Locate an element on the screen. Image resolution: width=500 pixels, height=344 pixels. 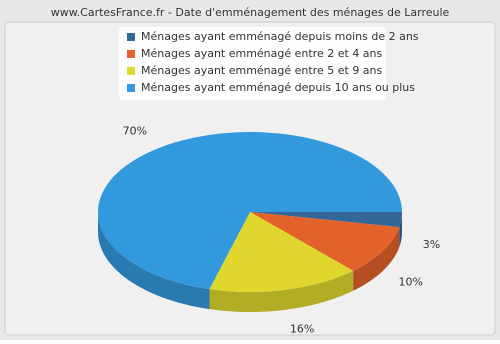
legend-label: Ménages ayant emménagé entre 5 et 9 ans is located at coordinates (262, 70).